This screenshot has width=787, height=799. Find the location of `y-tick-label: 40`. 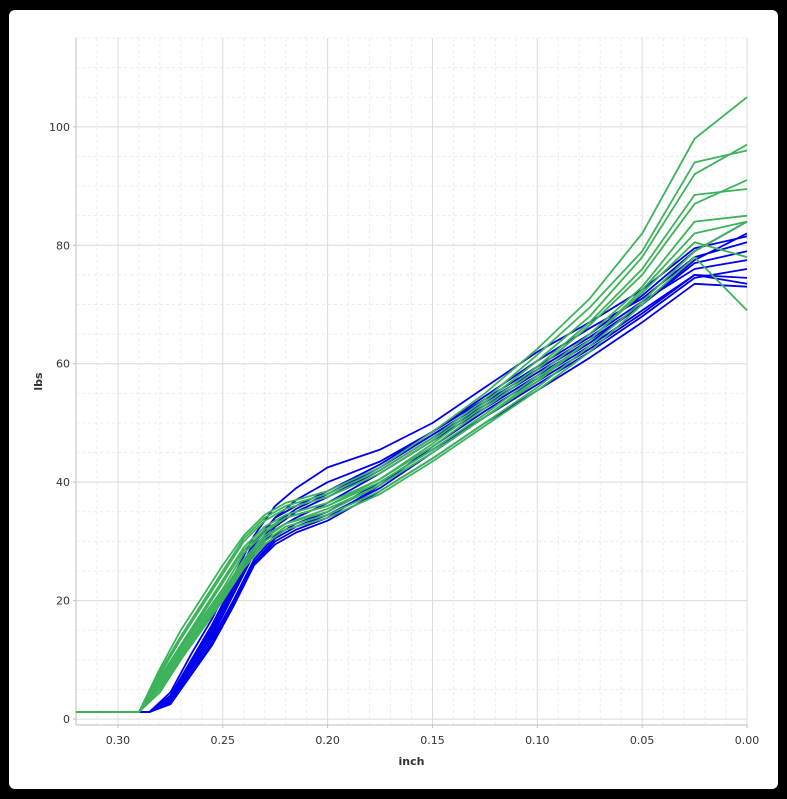

y-tick-label: 40 is located at coordinates (63, 482).